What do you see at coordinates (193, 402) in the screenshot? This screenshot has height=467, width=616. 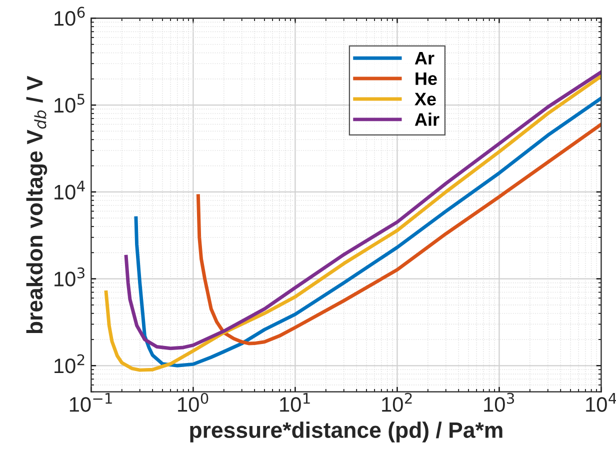 I see `x-tick-label: 10$^{0}$` at bounding box center [193, 402].